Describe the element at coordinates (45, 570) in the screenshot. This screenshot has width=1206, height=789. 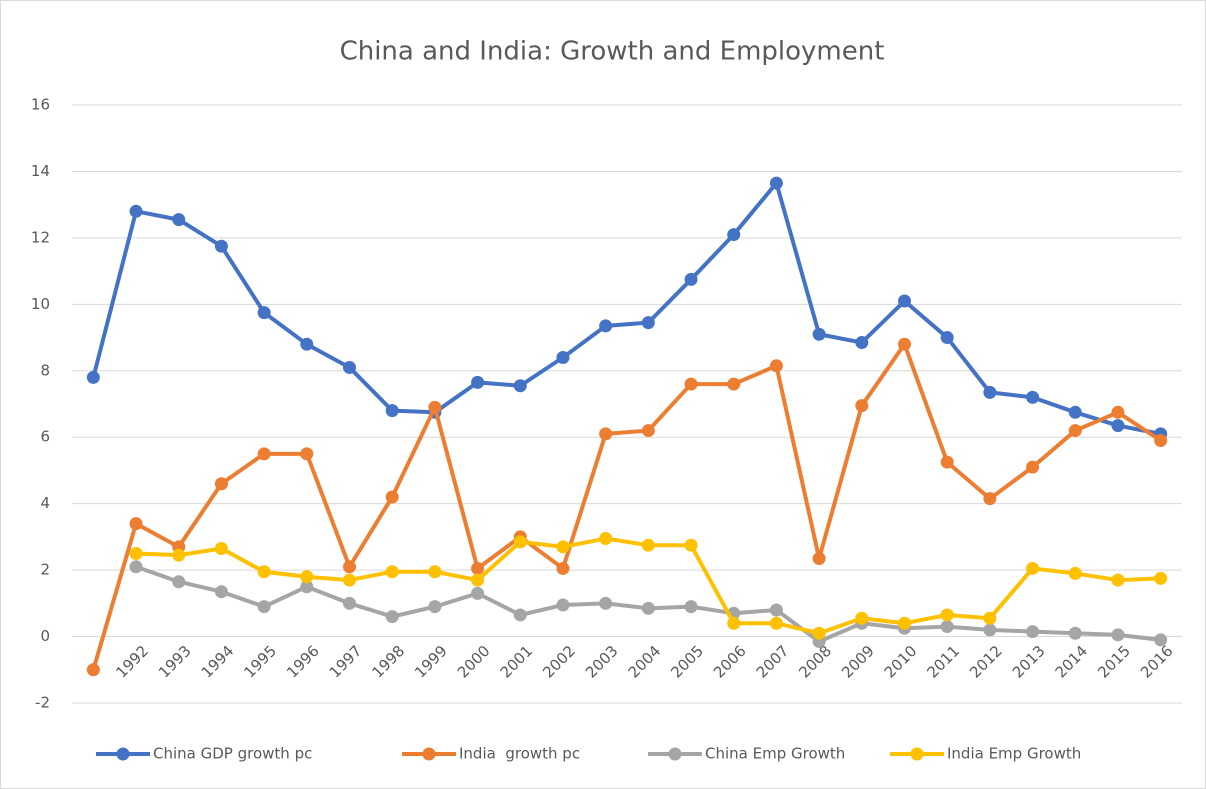
I see `y-tick-label: 2` at that location.